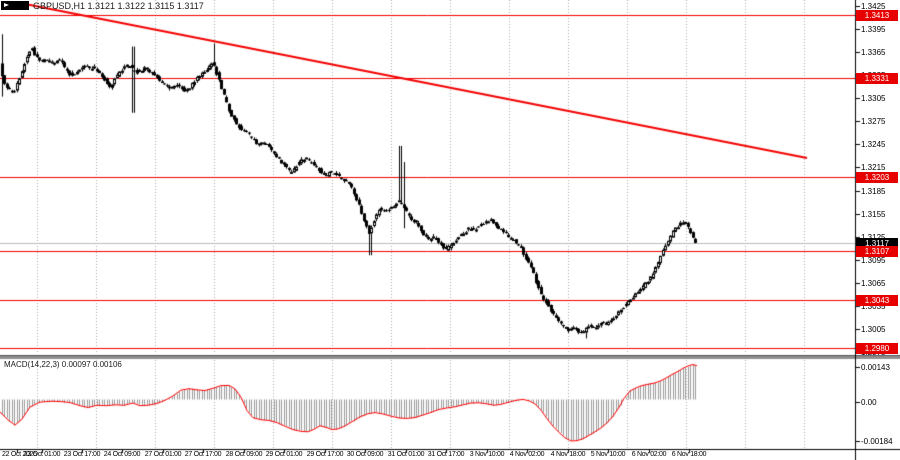  Describe the element at coordinates (869, 402) in the screenshot. I see `macd-axis-tick: 0.00` at that location.